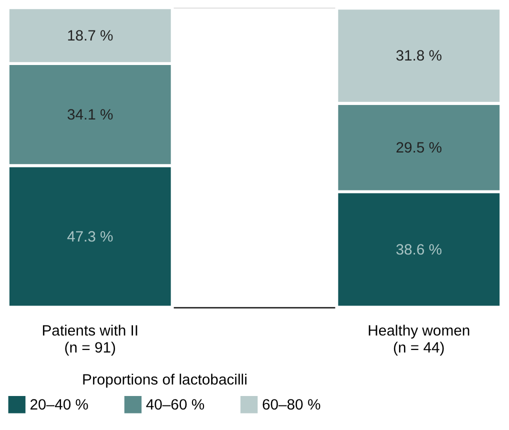 The width and height of the screenshot is (509, 430). I want to click on data-label: 18.7 %, so click(90, 36).